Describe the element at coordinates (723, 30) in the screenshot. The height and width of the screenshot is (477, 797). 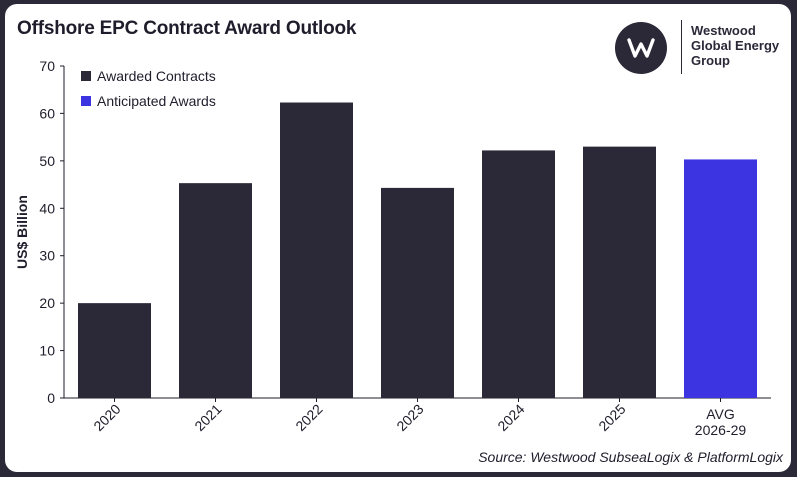
I see `logo-line-1: Westwood` at that location.